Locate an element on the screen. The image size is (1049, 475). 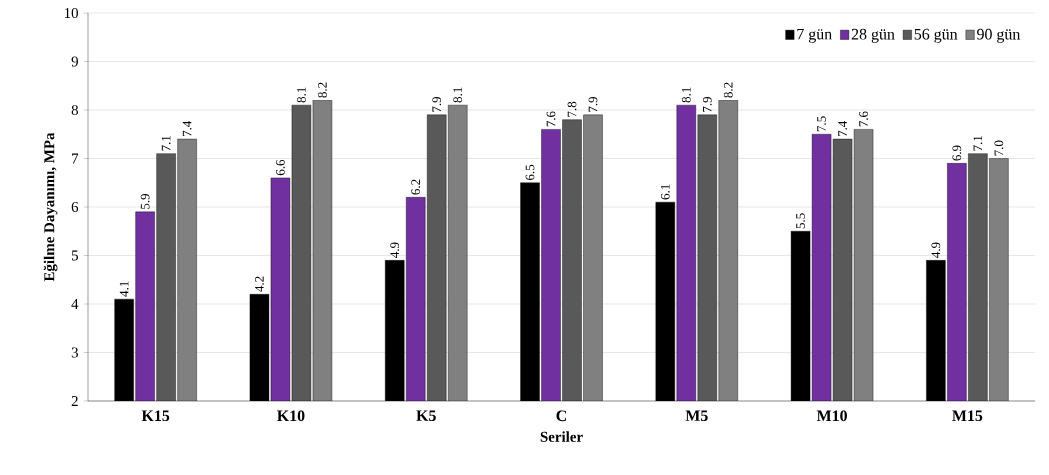
data-label: 7.8 is located at coordinates (572, 109).